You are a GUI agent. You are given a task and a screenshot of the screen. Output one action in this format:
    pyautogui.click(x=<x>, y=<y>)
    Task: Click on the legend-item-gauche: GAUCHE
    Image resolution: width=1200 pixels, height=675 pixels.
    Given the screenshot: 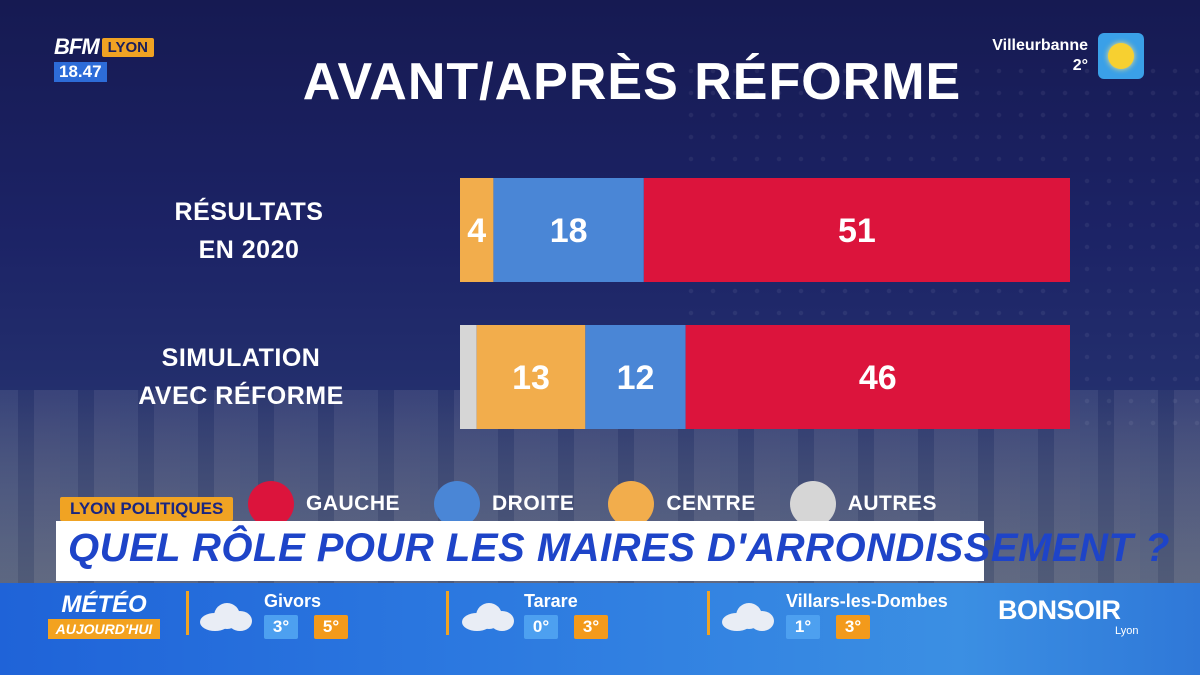 What is the action you would take?
    pyautogui.click(x=324, y=504)
    